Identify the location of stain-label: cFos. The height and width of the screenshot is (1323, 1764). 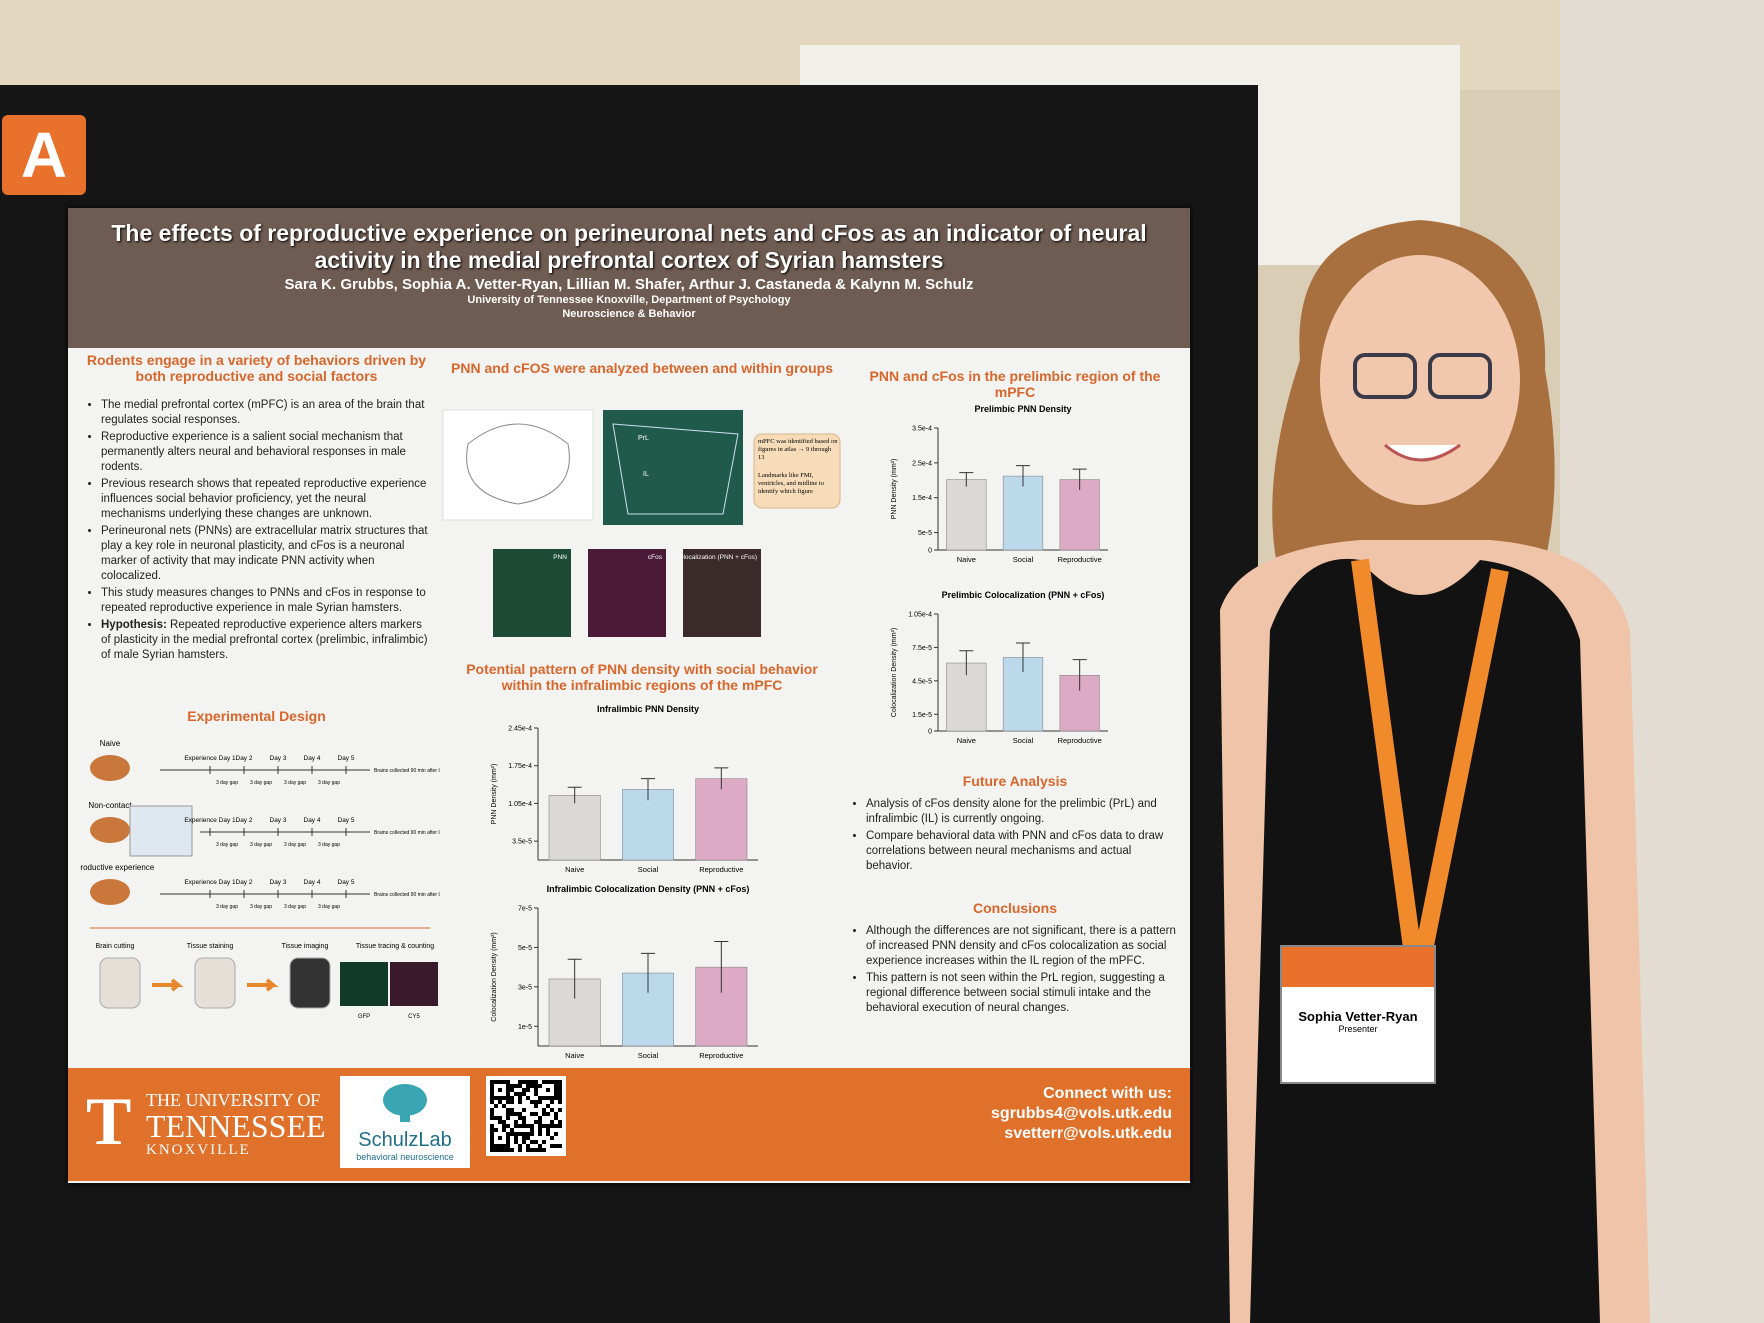
(655, 557).